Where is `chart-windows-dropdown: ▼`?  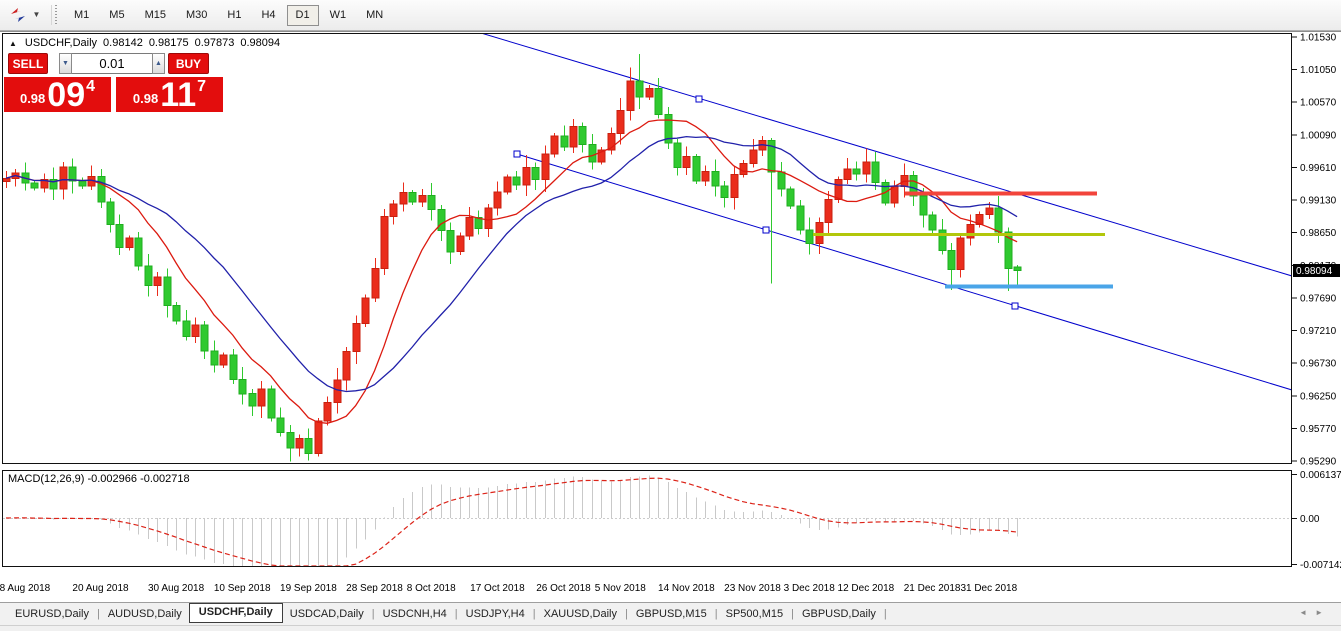 chart-windows-dropdown: ▼ is located at coordinates (36, 15).